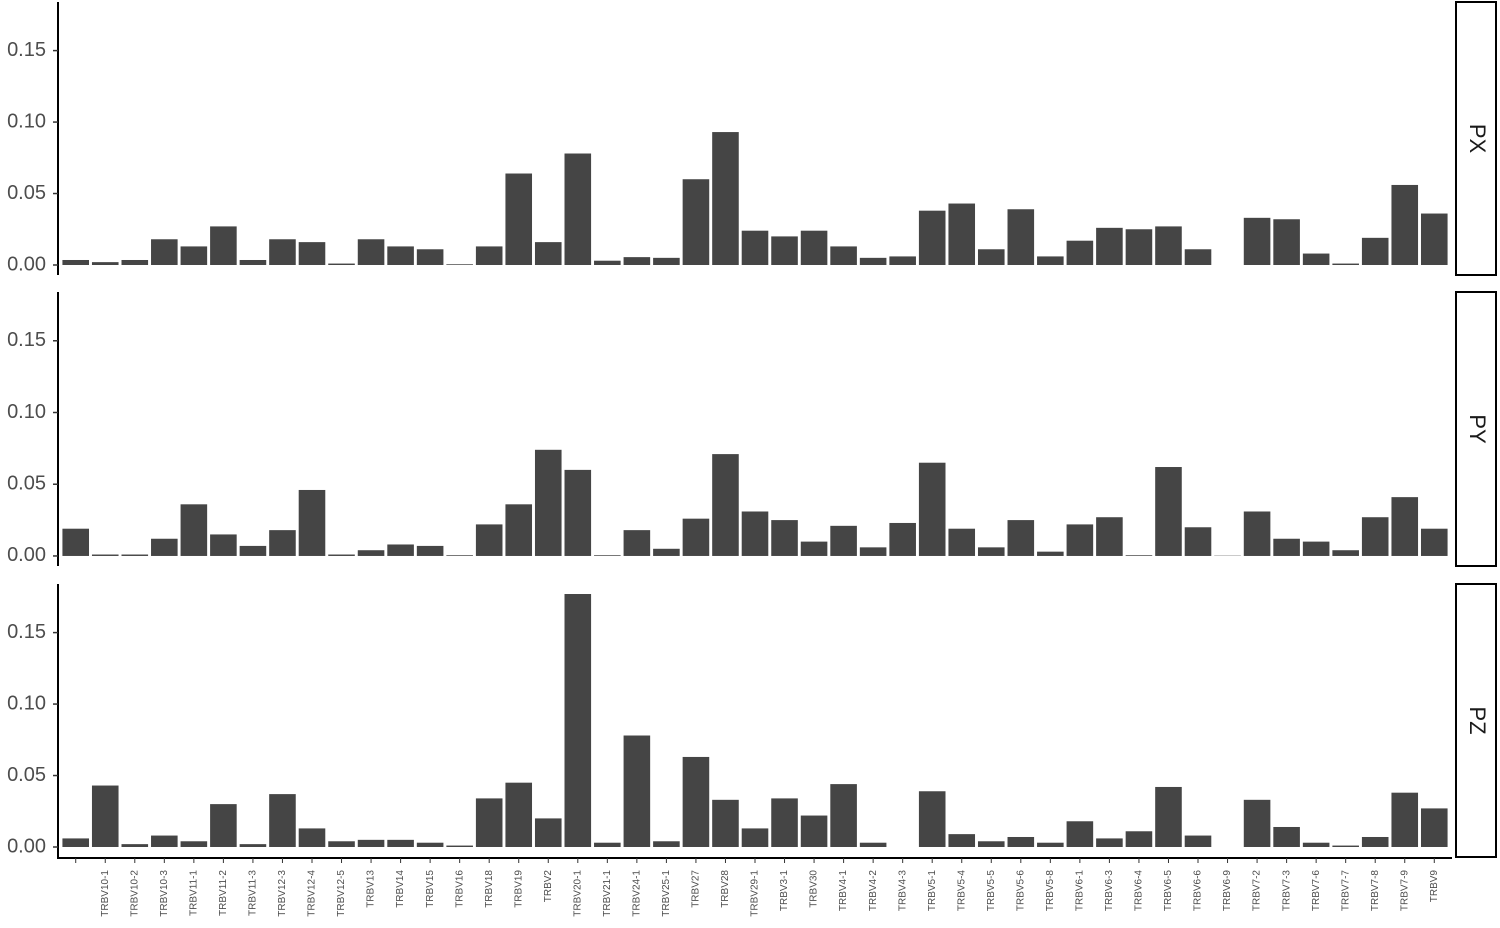 The width and height of the screenshot is (1500, 928). Describe the element at coordinates (814, 889) in the screenshot. I see `x-tick-label: TRBV30` at that location.